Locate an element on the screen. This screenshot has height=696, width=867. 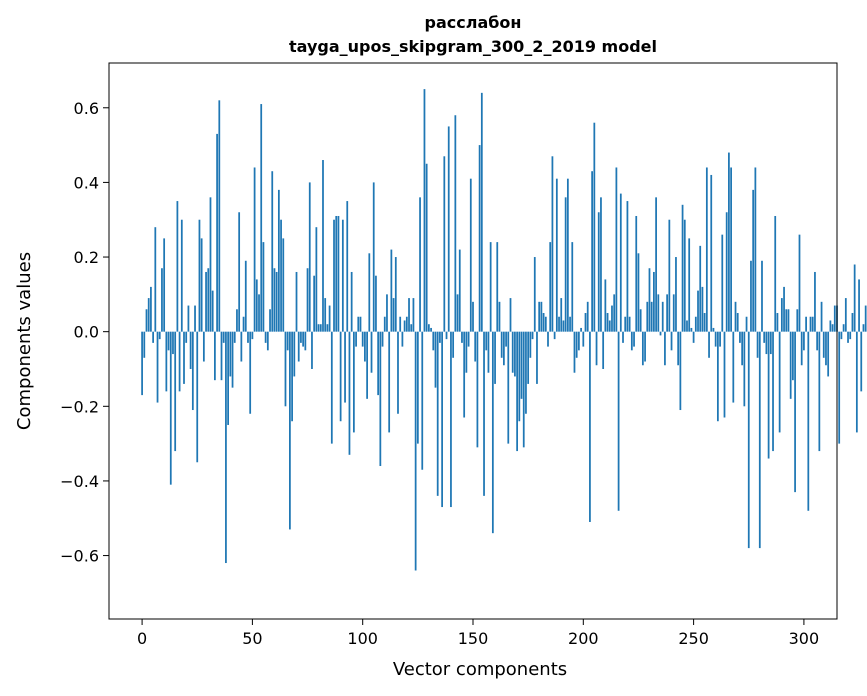
x-tick-label: 250 is located at coordinates (693, 638).